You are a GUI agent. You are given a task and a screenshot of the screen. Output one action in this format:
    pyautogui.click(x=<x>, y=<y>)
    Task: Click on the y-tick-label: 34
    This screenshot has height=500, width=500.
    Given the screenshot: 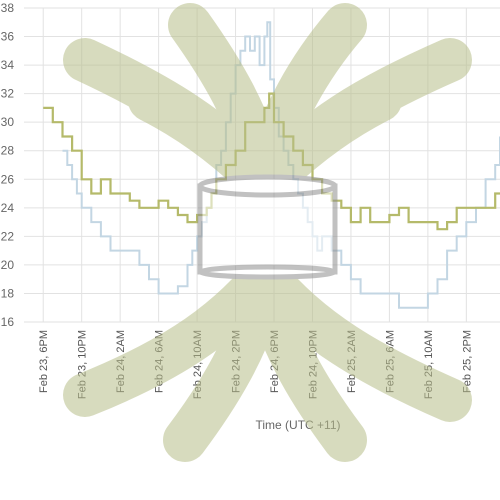 What is the action you would take?
    pyautogui.click(x=8, y=65)
    